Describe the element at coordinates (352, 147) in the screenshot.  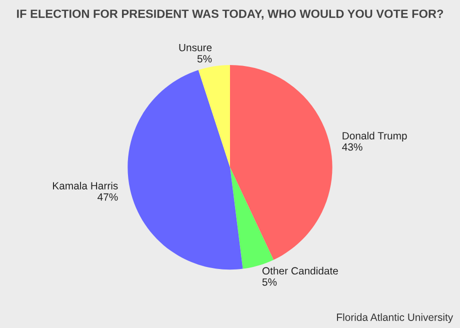
I see `data-label: 43%` at that location.